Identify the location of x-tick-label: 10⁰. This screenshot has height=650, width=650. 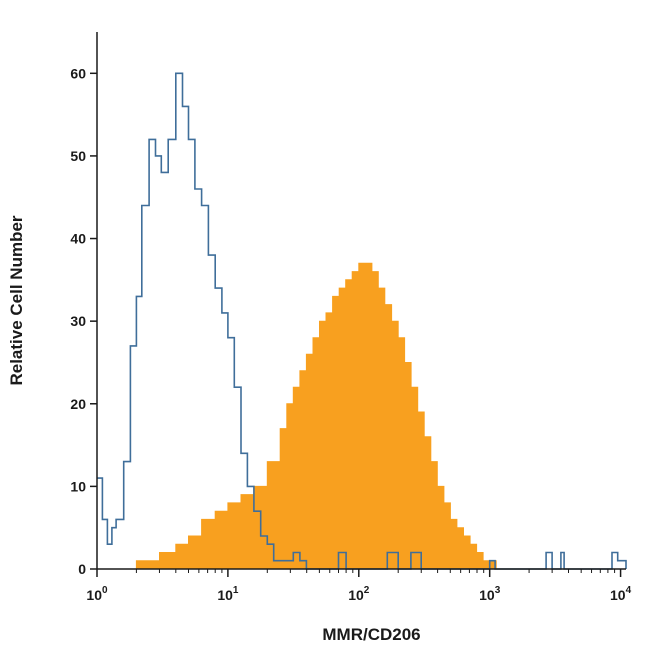
(97, 594).